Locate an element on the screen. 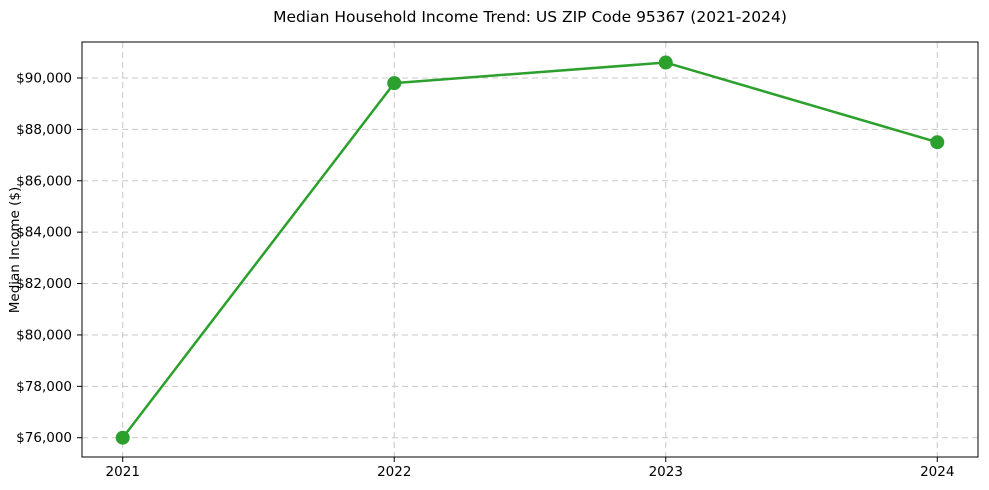  y-tick-label: $76,000 is located at coordinates (44, 438).